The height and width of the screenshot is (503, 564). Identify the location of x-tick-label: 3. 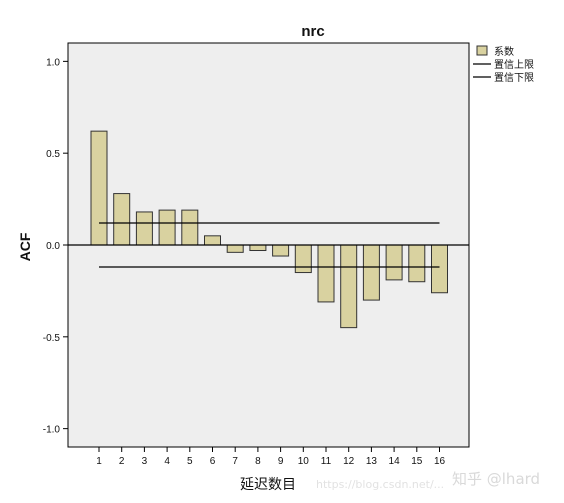
(145, 461).